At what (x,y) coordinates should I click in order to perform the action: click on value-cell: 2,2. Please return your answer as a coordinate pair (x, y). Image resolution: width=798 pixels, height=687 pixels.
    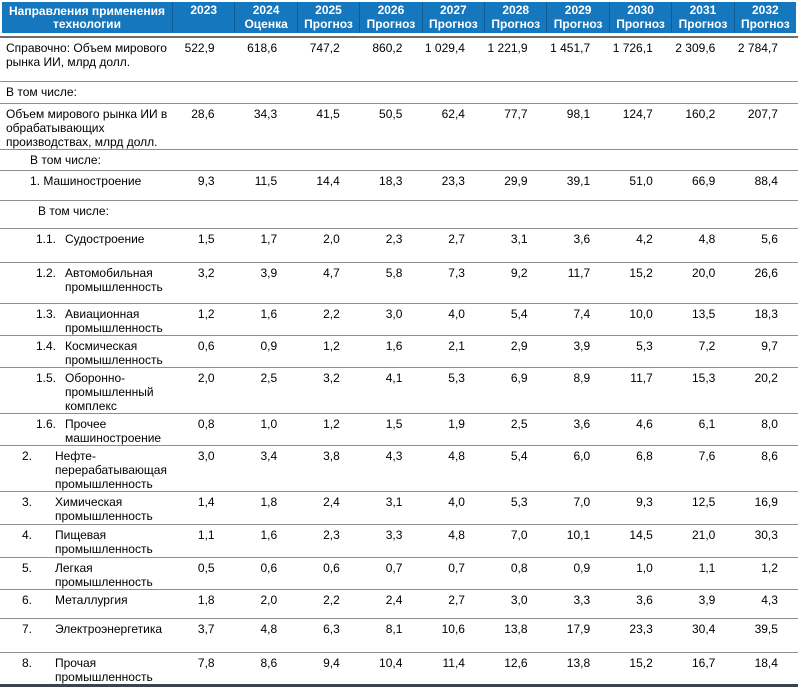
    Looking at the image, I should click on (331, 600).